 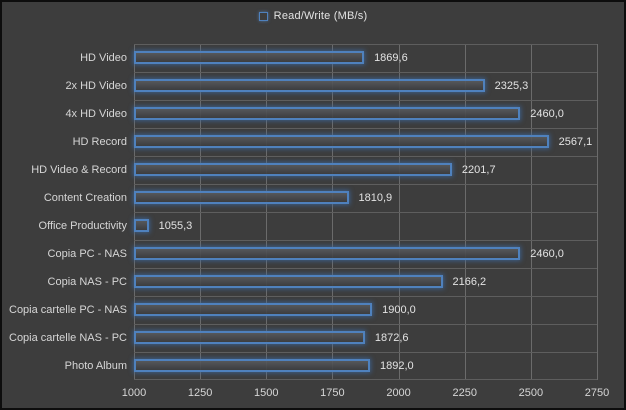 What do you see at coordinates (320, 16) in the screenshot?
I see `legend-label: Read/Write (MB/s)` at bounding box center [320, 16].